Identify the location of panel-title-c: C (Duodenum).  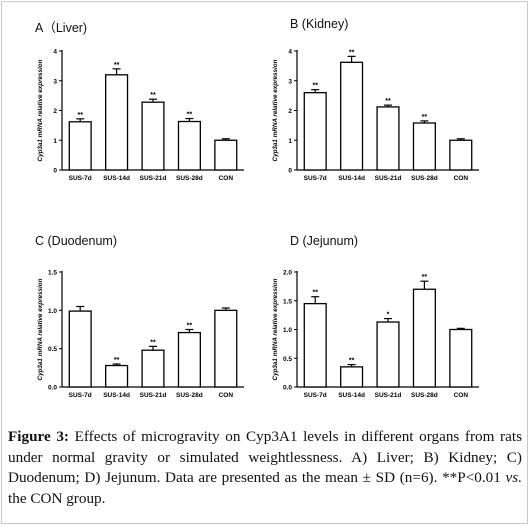
(76, 241).